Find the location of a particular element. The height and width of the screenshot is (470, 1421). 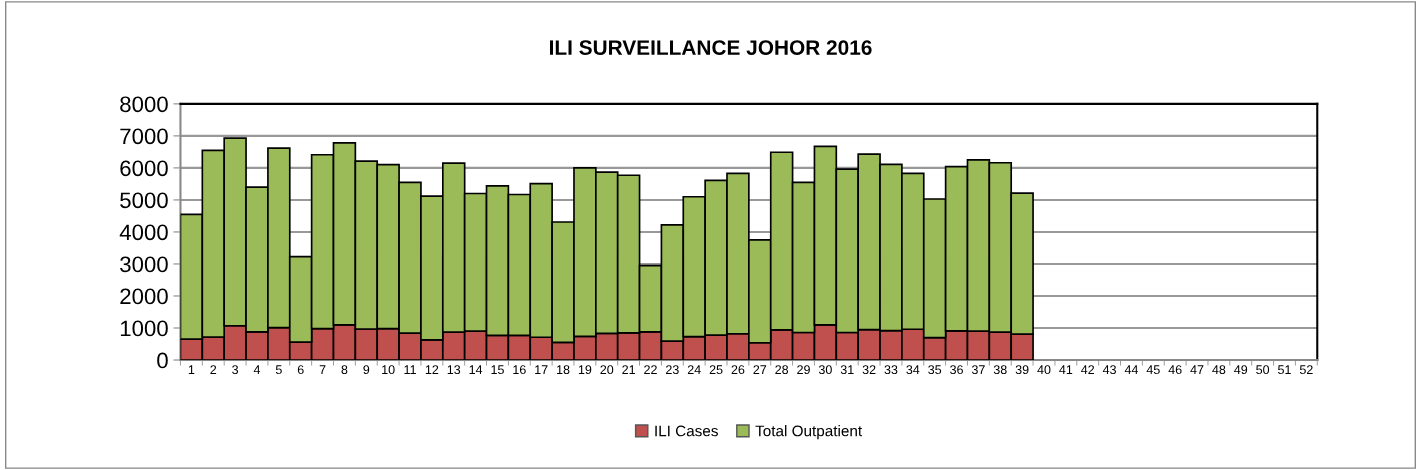

x-tick-label: 47 is located at coordinates (1197, 369).